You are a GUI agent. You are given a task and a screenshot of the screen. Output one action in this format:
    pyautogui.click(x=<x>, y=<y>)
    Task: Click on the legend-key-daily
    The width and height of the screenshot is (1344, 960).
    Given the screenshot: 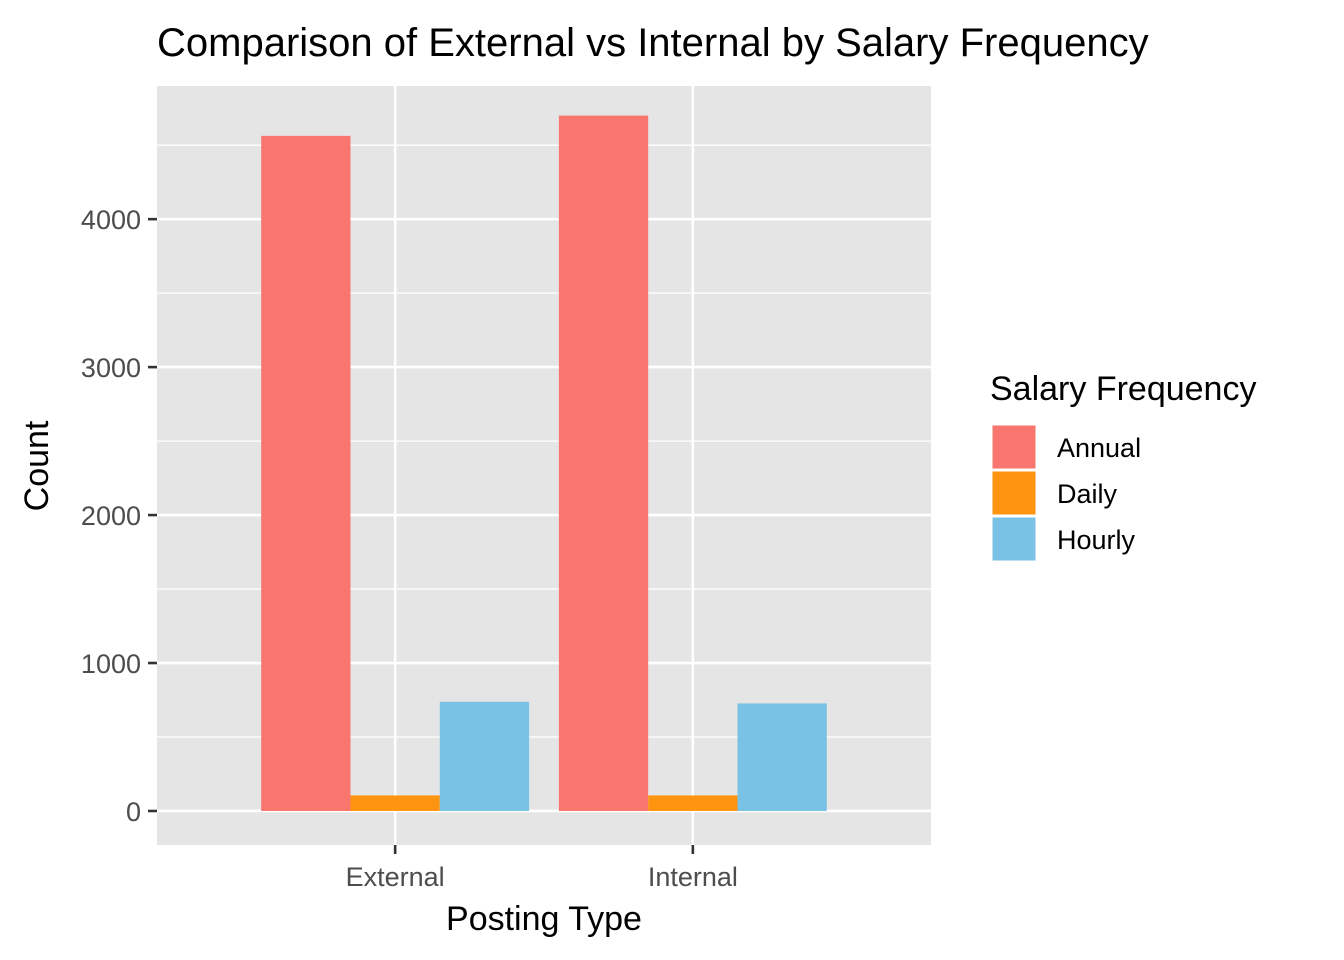 What is the action you would take?
    pyautogui.click(x=1014, y=493)
    